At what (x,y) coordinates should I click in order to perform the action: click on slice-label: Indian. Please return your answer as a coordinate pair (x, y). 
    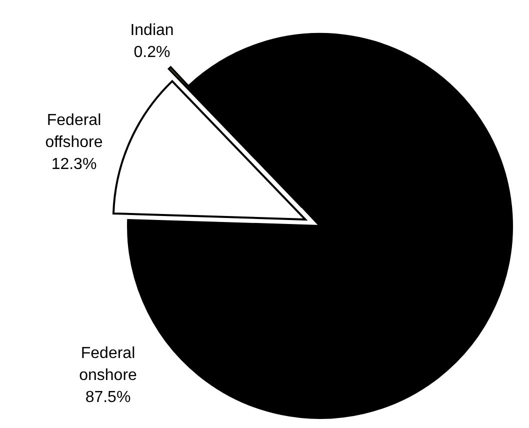
    Looking at the image, I should click on (152, 30).